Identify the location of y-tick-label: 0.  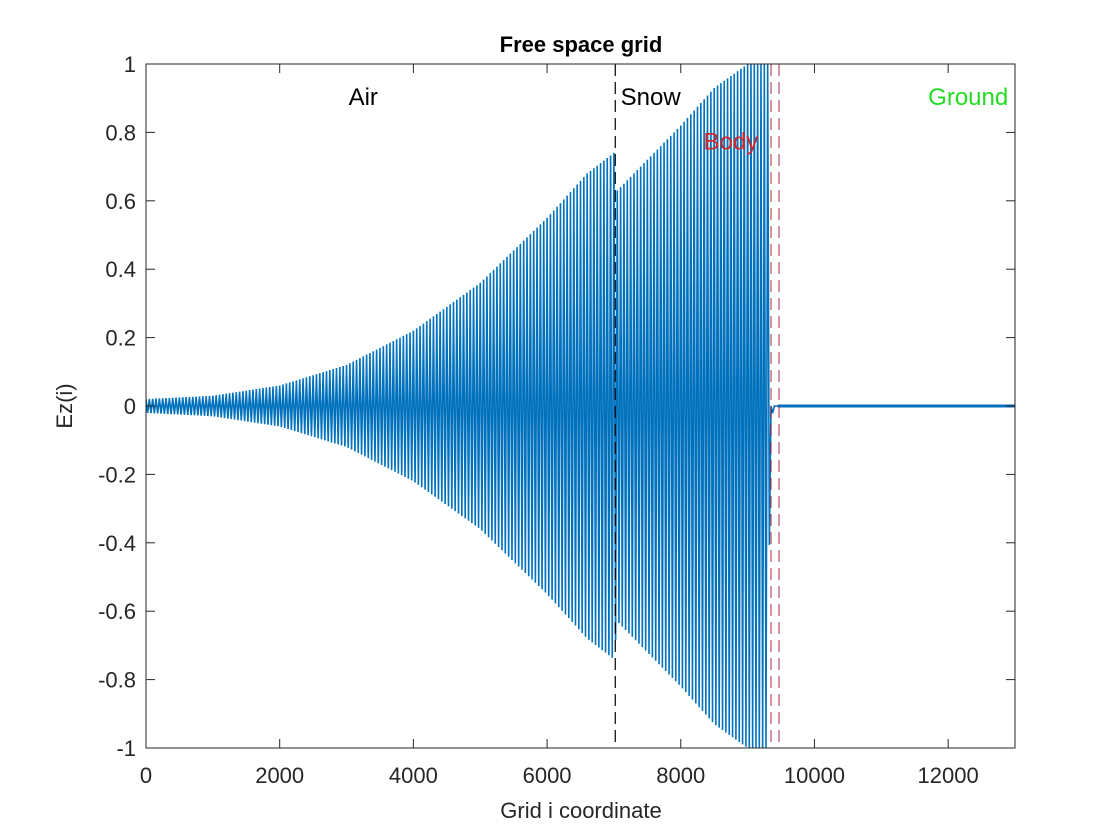
(130, 406).